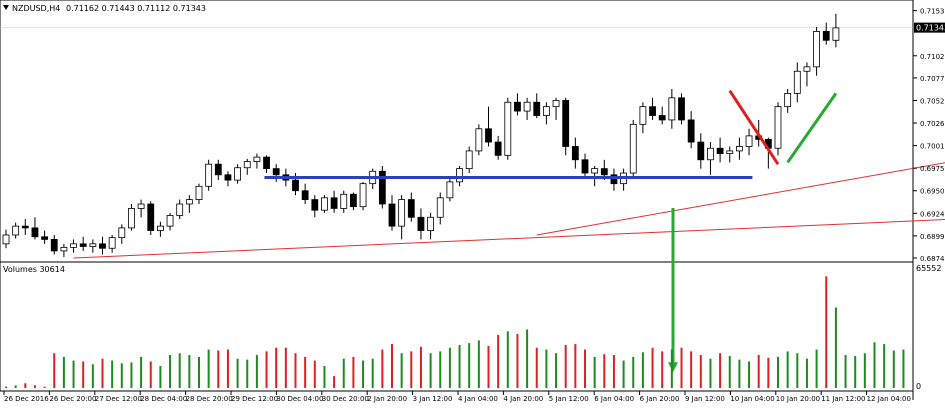  I want to click on time-tick-label: 27 Dec 12:00, so click(118, 399).